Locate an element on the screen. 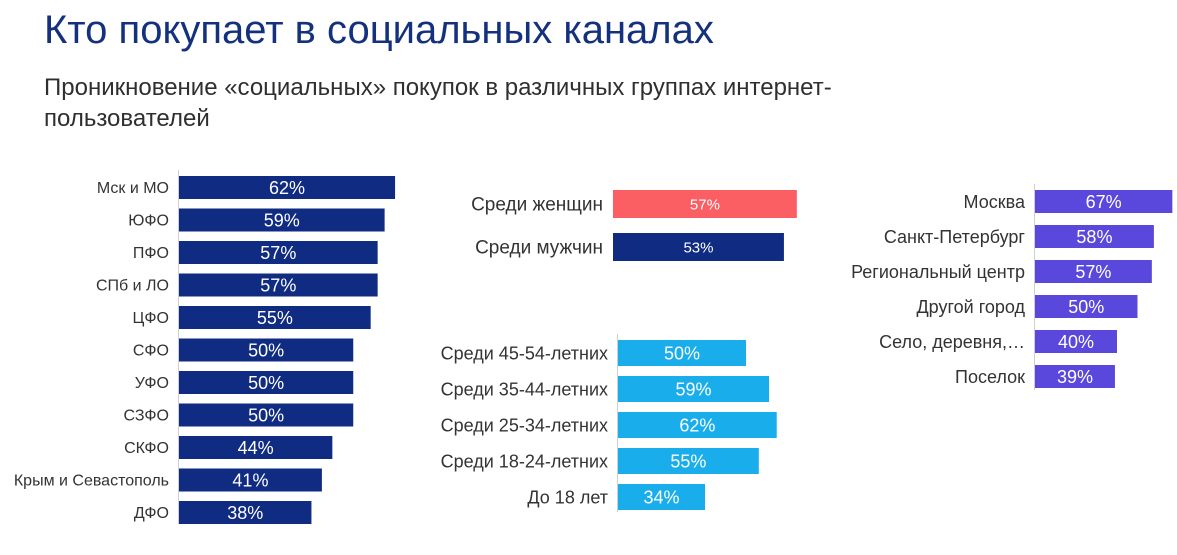  chart3-data-label: 62% is located at coordinates (697, 425).